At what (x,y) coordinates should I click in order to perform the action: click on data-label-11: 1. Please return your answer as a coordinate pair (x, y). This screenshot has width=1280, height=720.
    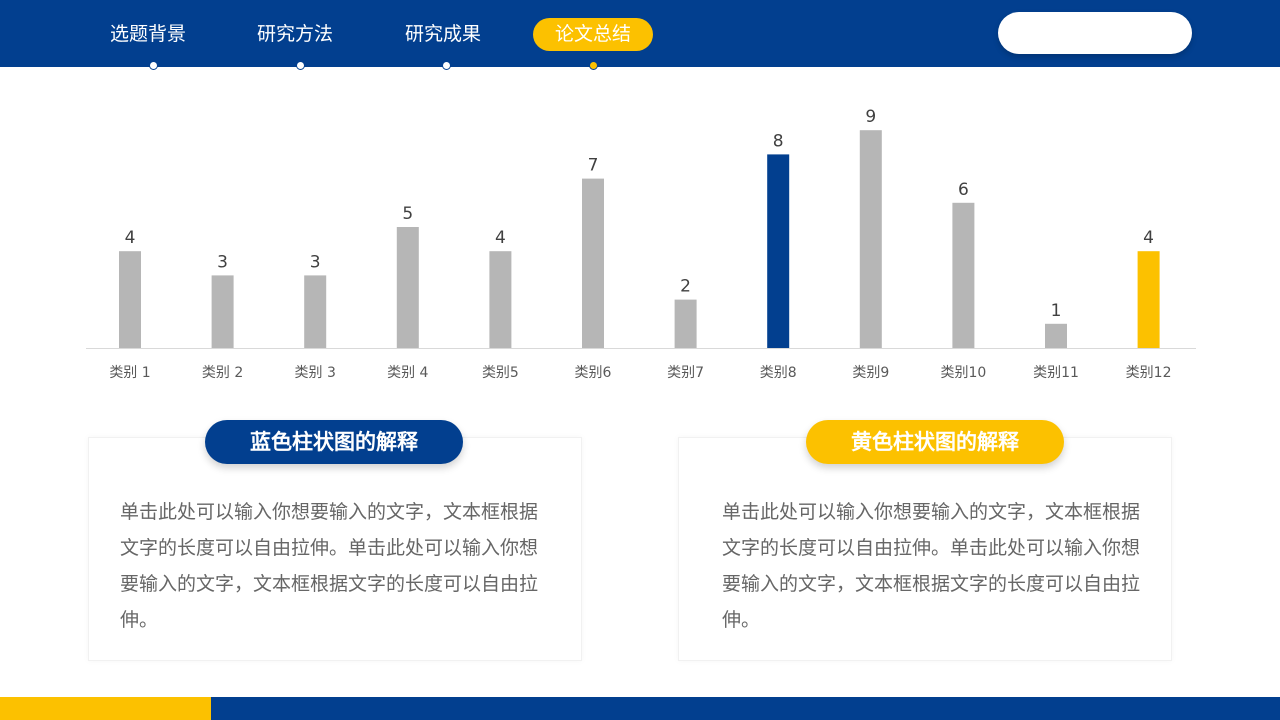
    Looking at the image, I should click on (1056, 311).